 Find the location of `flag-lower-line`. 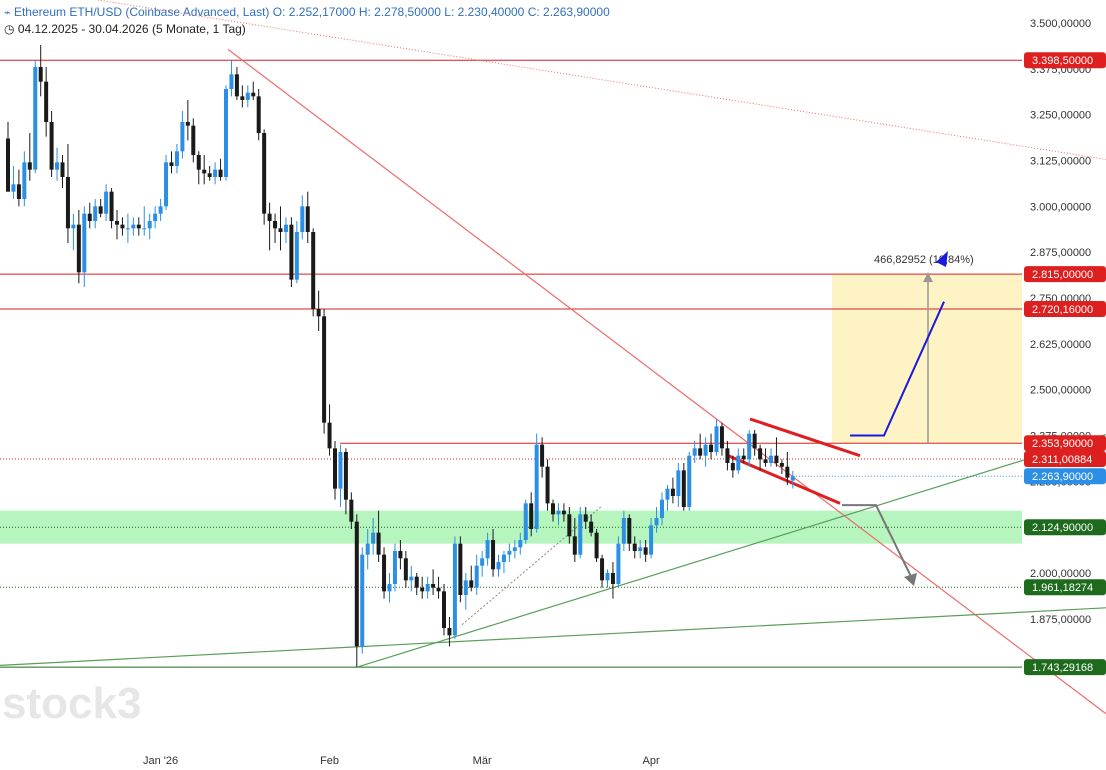

flag-lower-line is located at coordinates (784, 479).